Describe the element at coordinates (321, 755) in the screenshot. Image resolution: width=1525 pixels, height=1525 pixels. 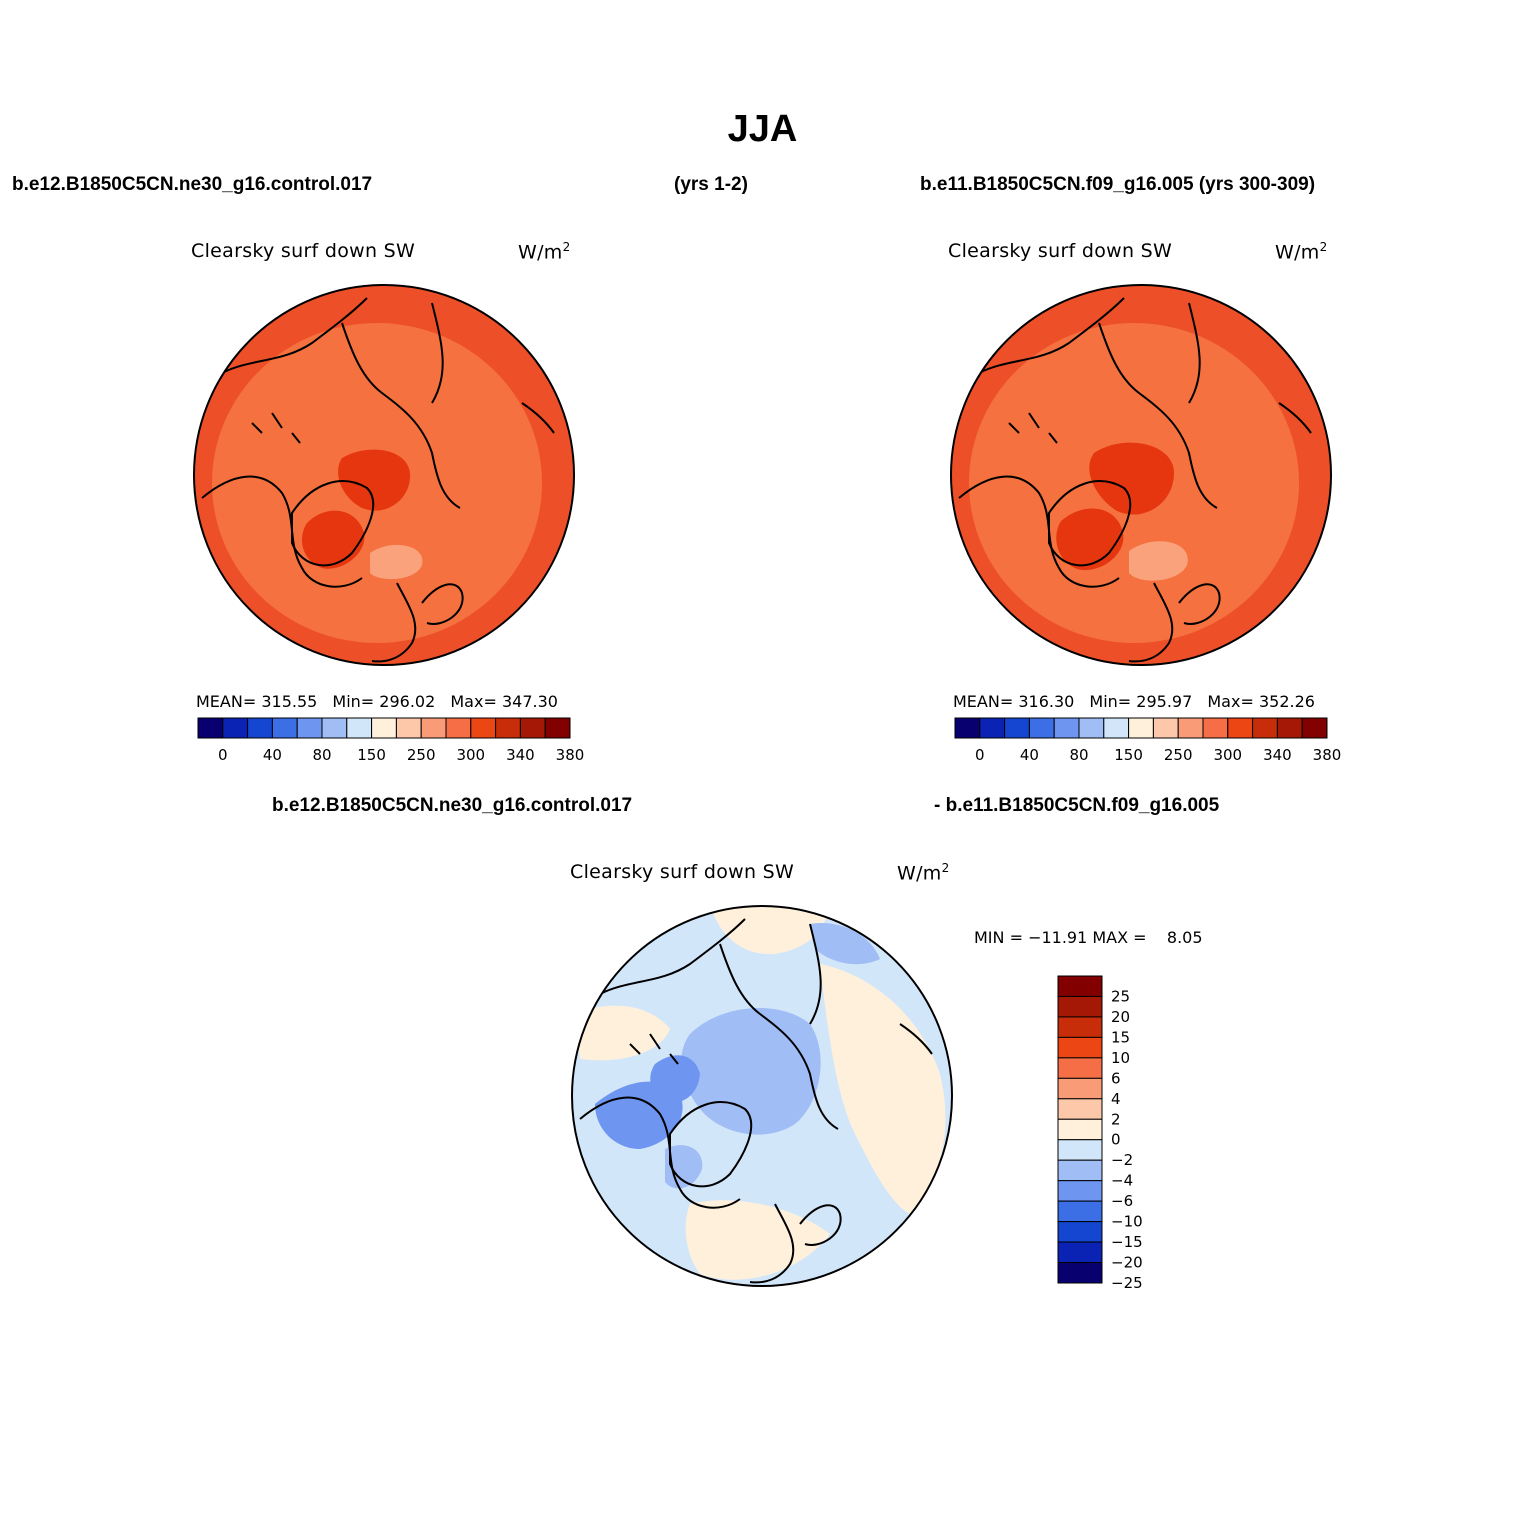
I see `colorbar-tick-label: 80` at that location.